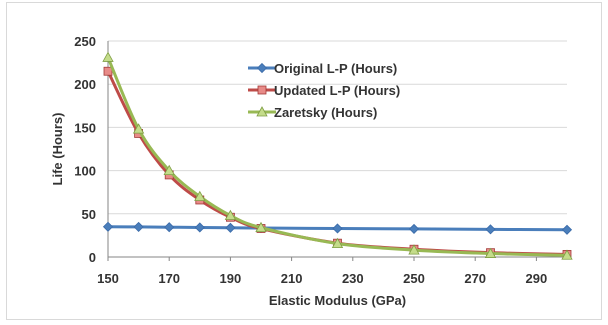  Describe the element at coordinates (475, 278) in the screenshot. I see `x-tick-label: 270` at that location.